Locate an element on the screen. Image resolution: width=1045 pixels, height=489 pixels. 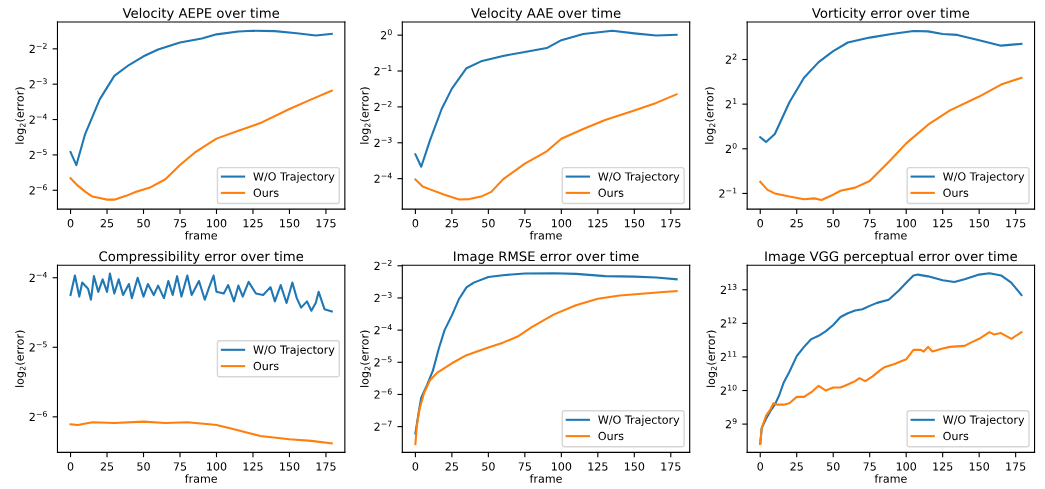
chart-title: Image RMSE error over time is located at coordinates (546, 257).